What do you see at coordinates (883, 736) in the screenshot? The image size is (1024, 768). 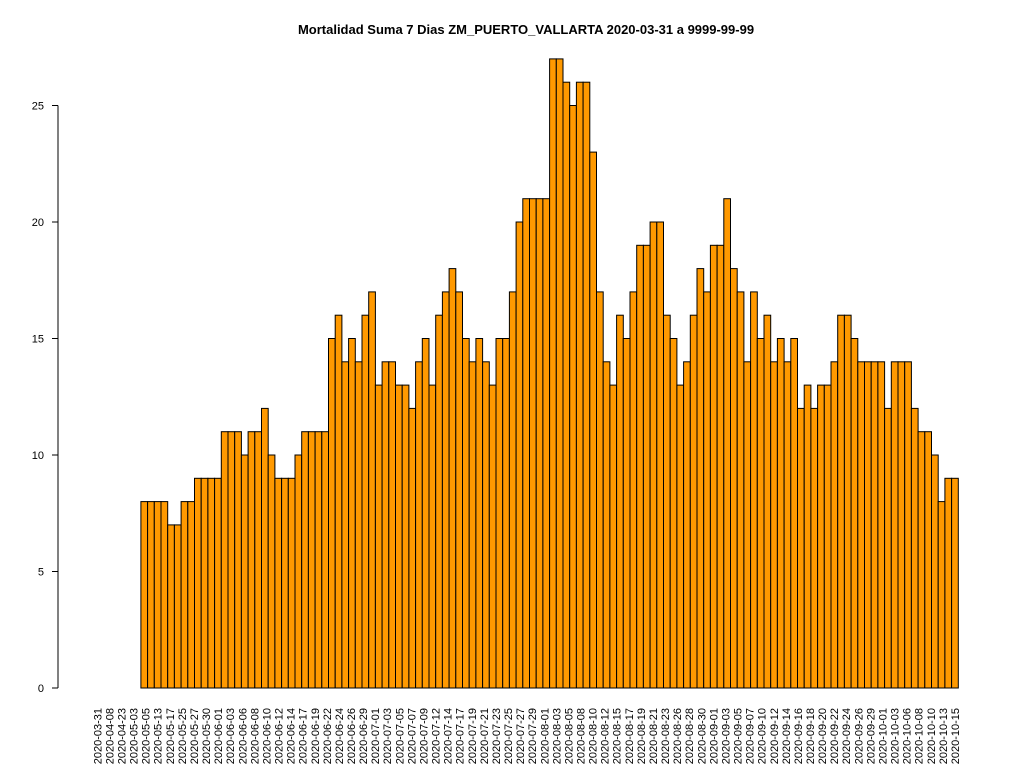 I see `x-tick-label: 2020-10-01` at bounding box center [883, 736].